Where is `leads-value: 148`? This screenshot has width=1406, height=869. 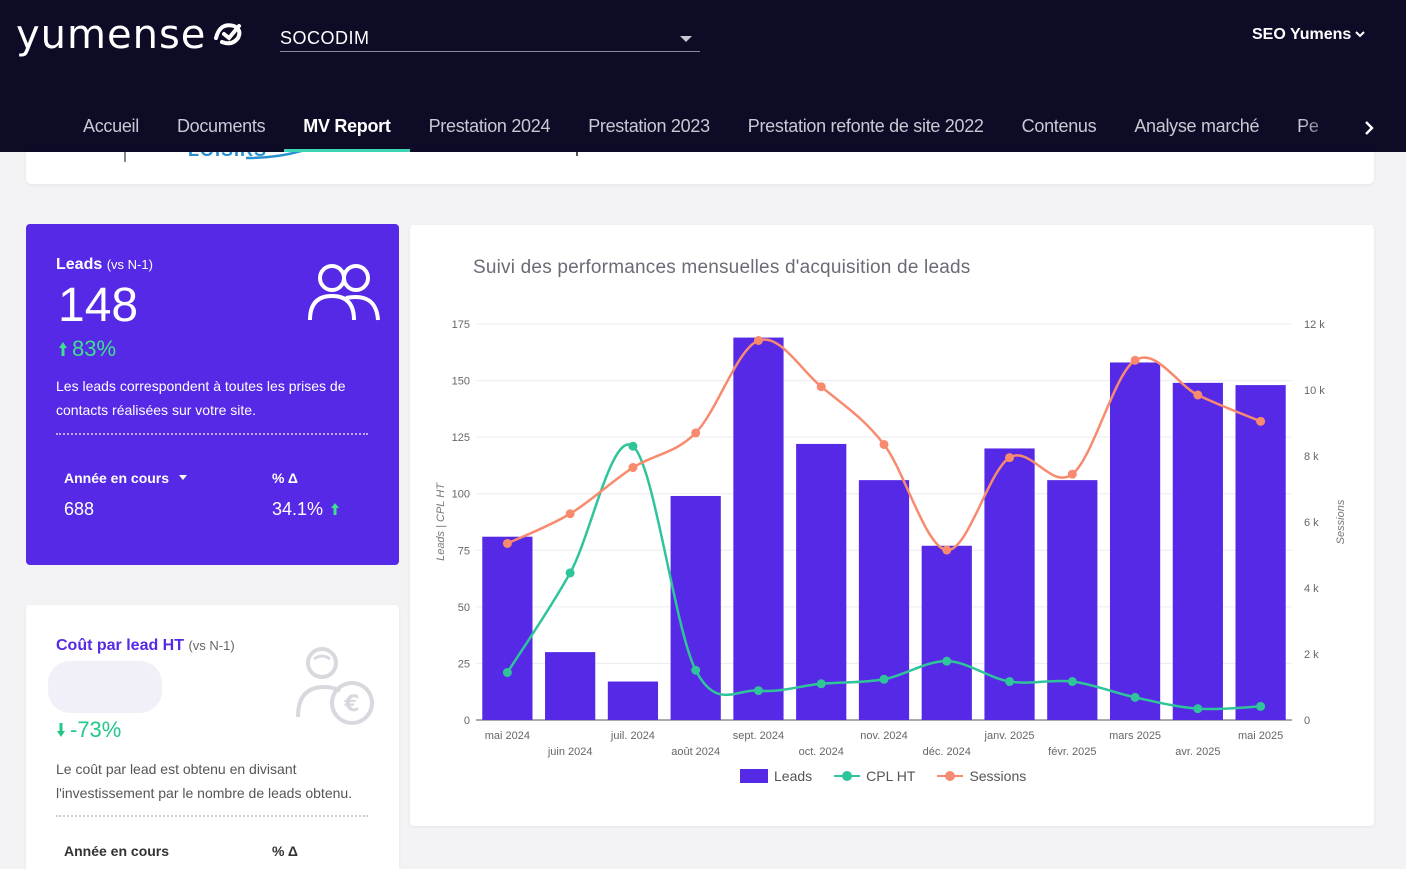
leads-value: 148 is located at coordinates (98, 305).